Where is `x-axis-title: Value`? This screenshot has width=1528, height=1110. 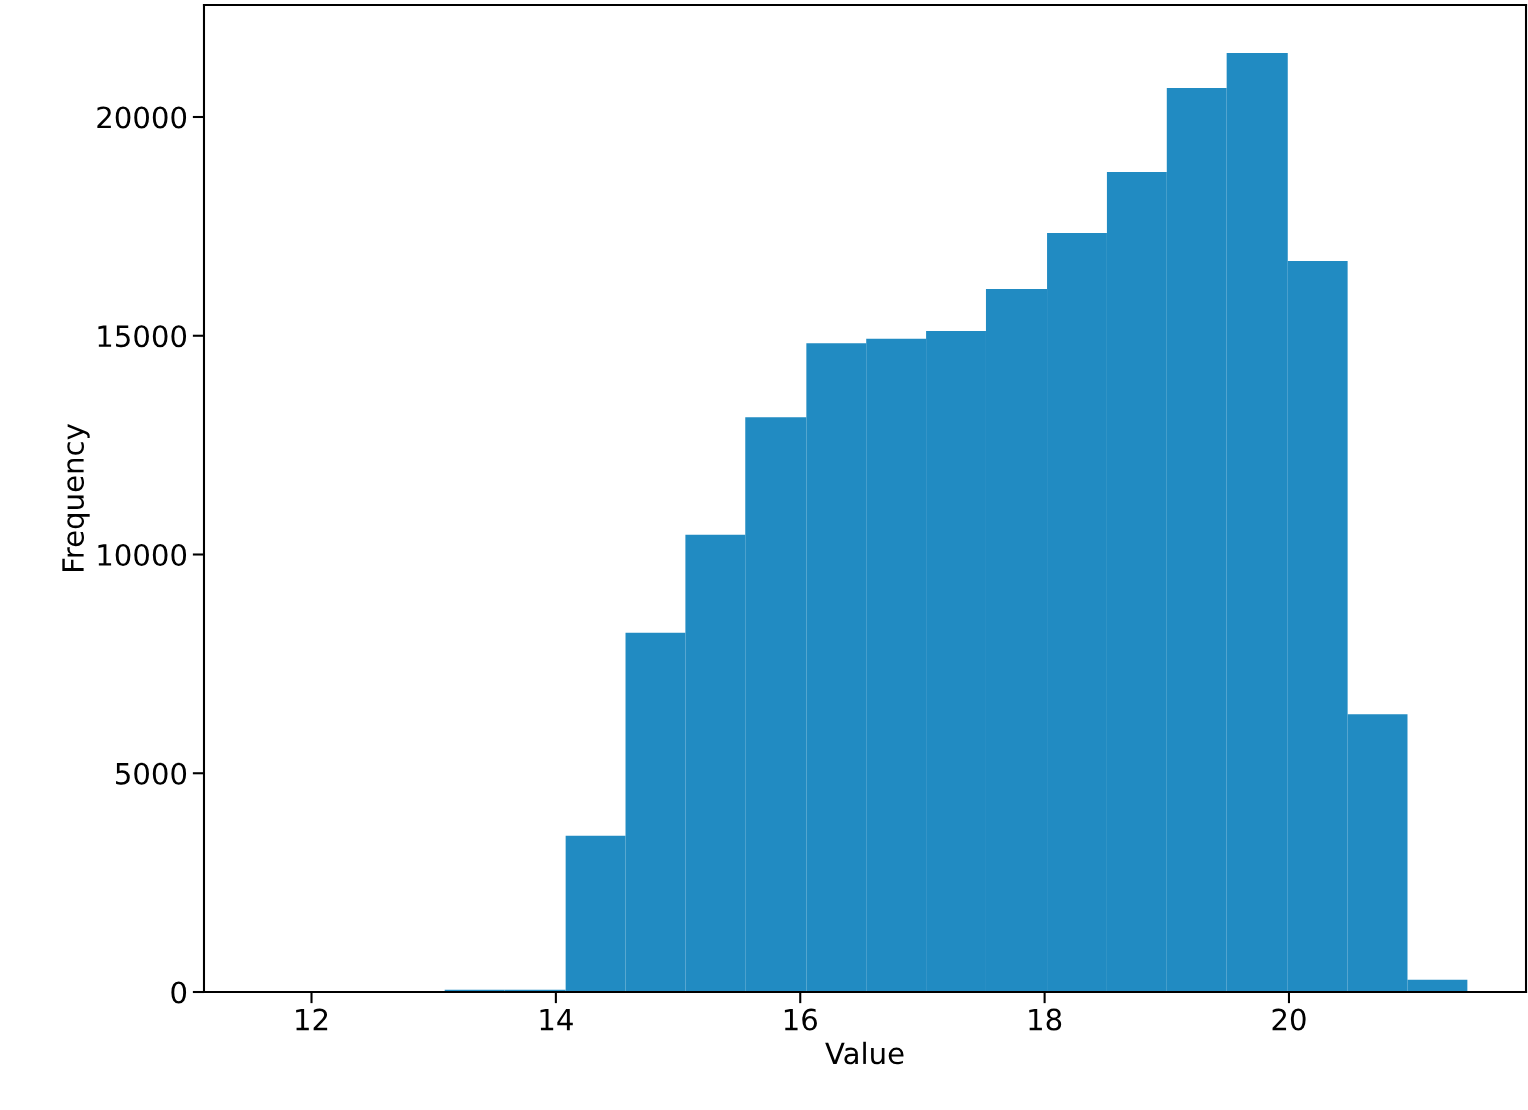
x-axis-title: Value is located at coordinates (864, 1053).